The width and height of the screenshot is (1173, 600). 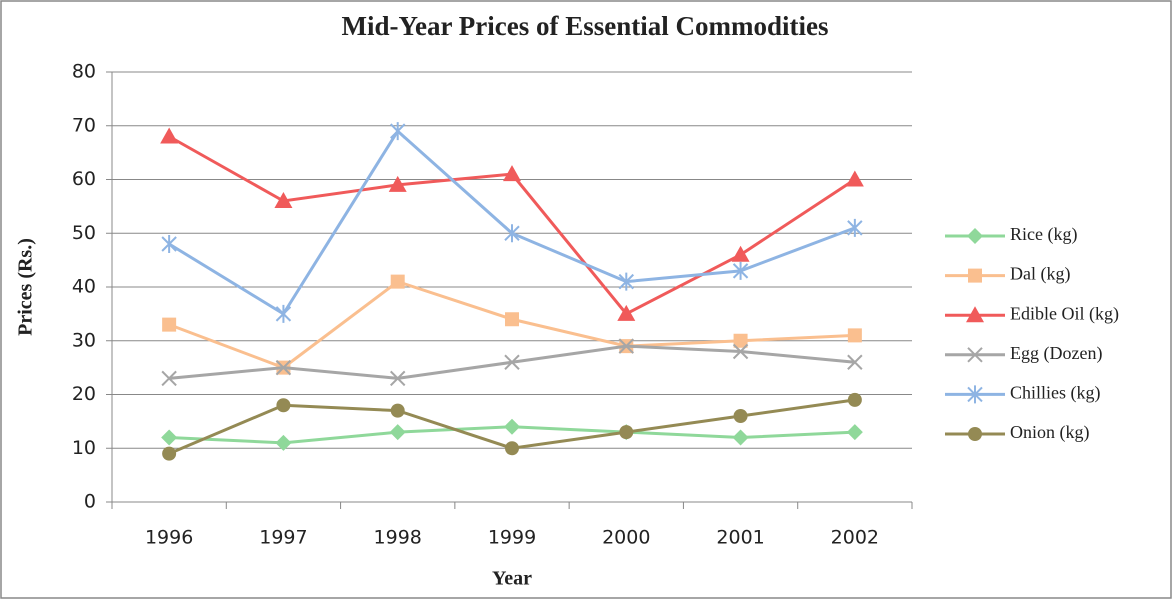 I want to click on x-tick-label: 1997, so click(x=283, y=538).